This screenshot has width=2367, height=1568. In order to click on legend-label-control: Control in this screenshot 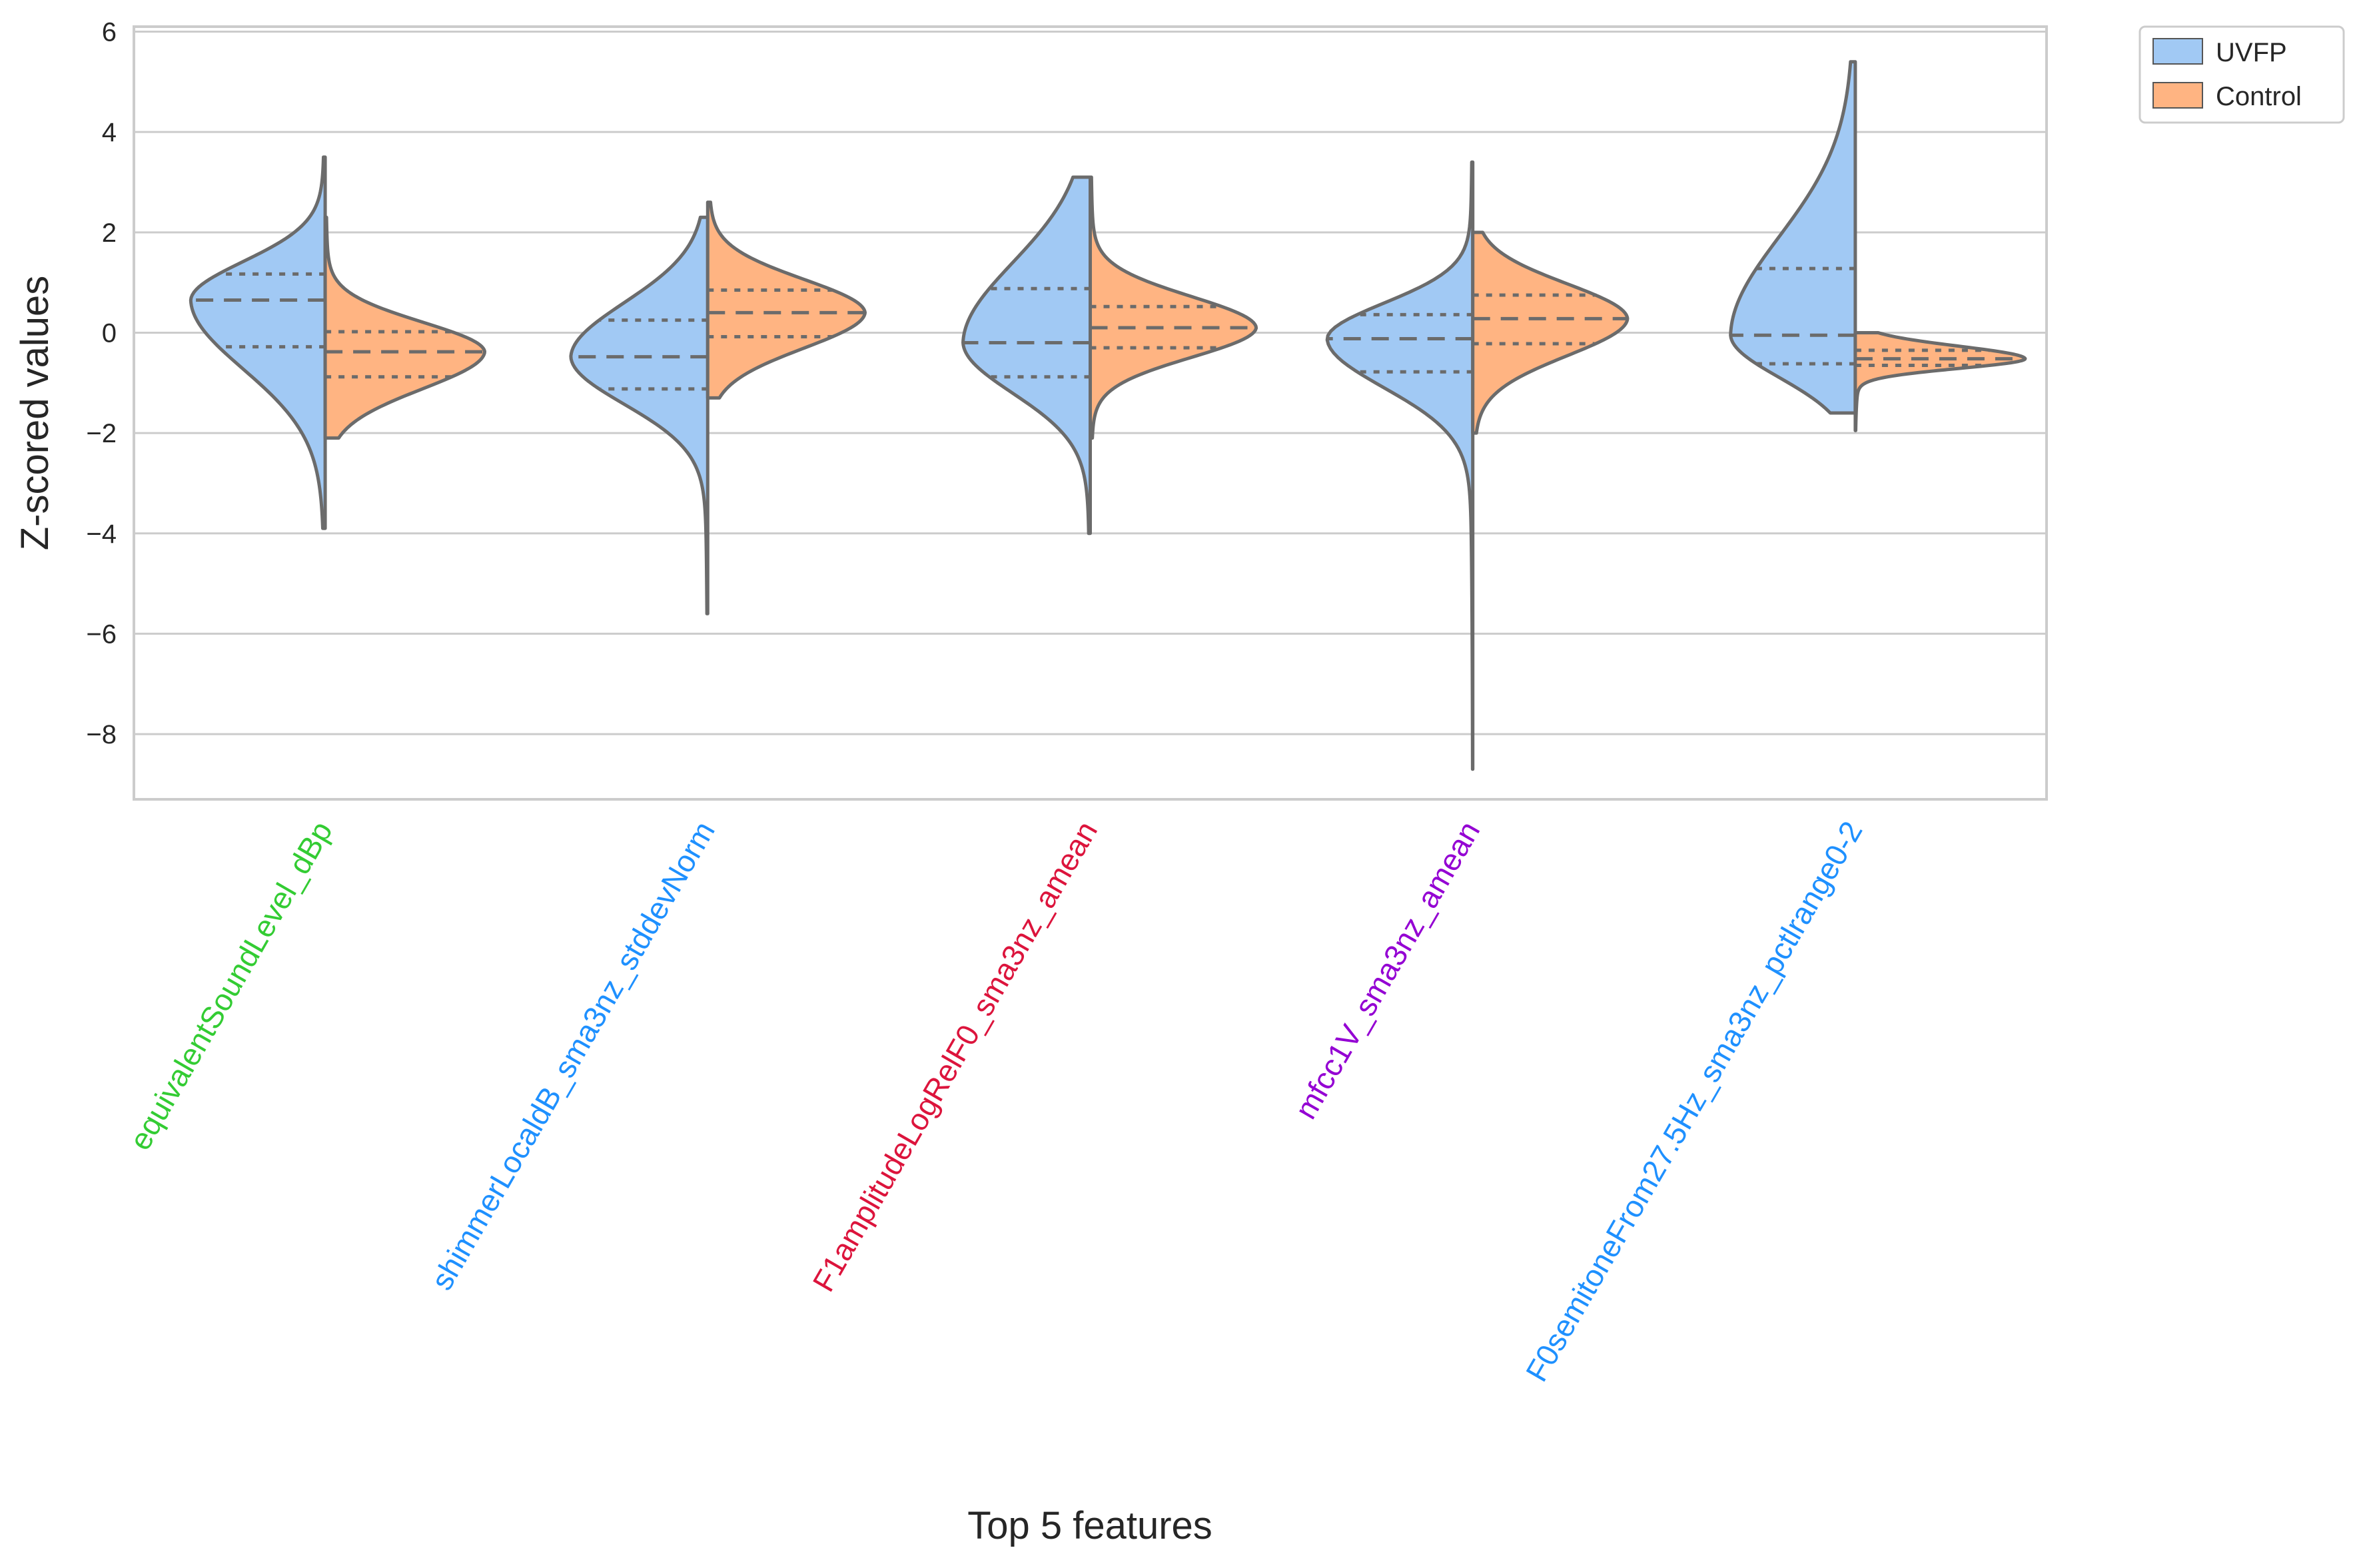, I will do `click(2259, 97)`.